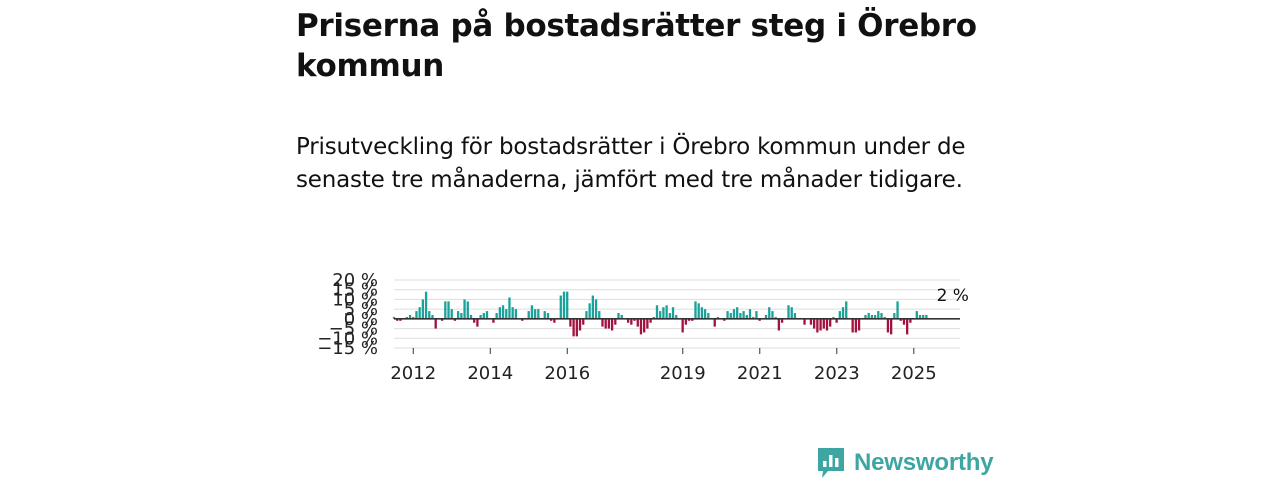  What do you see at coordinates (953, 296) in the screenshot?
I see `last-value-annotation: 2 %` at bounding box center [953, 296].